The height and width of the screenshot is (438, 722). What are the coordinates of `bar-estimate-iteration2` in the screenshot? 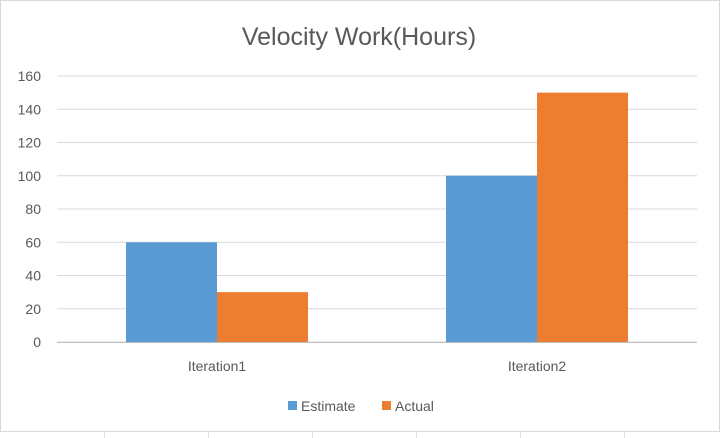 It's located at (491, 258).